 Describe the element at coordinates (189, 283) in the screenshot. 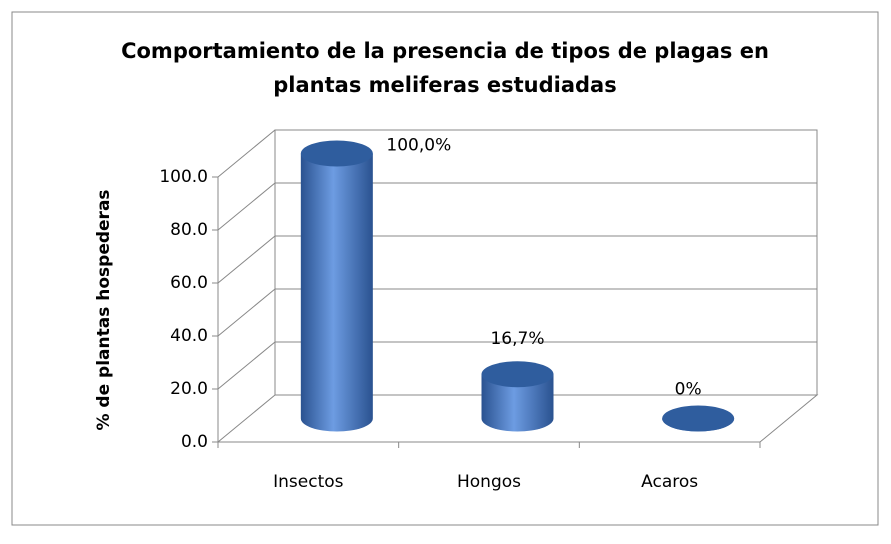

I see `y-tick-label: 60.0` at that location.